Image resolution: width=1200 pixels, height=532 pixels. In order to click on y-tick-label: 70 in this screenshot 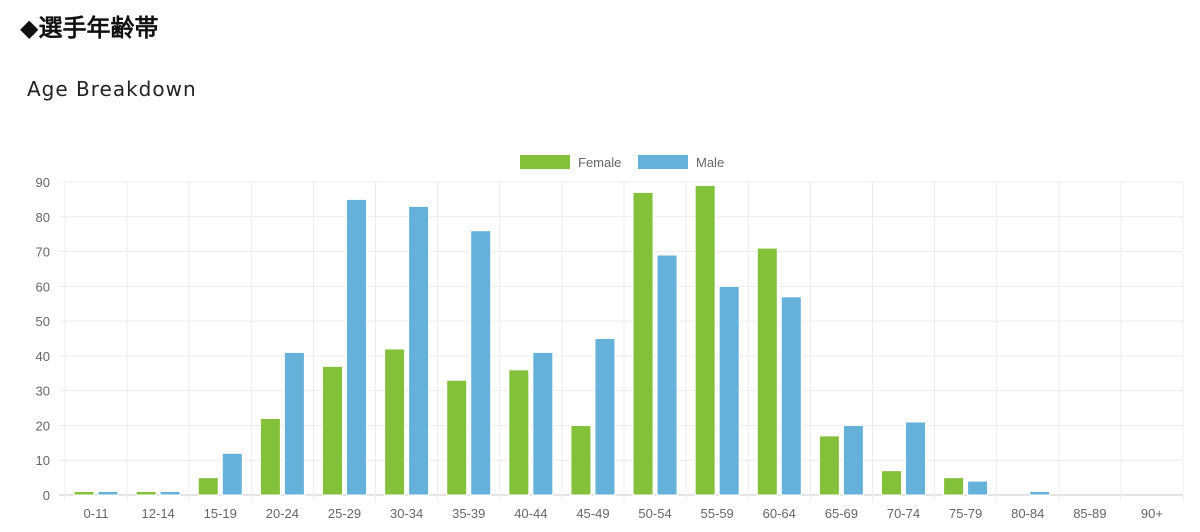, I will do `click(43, 252)`.